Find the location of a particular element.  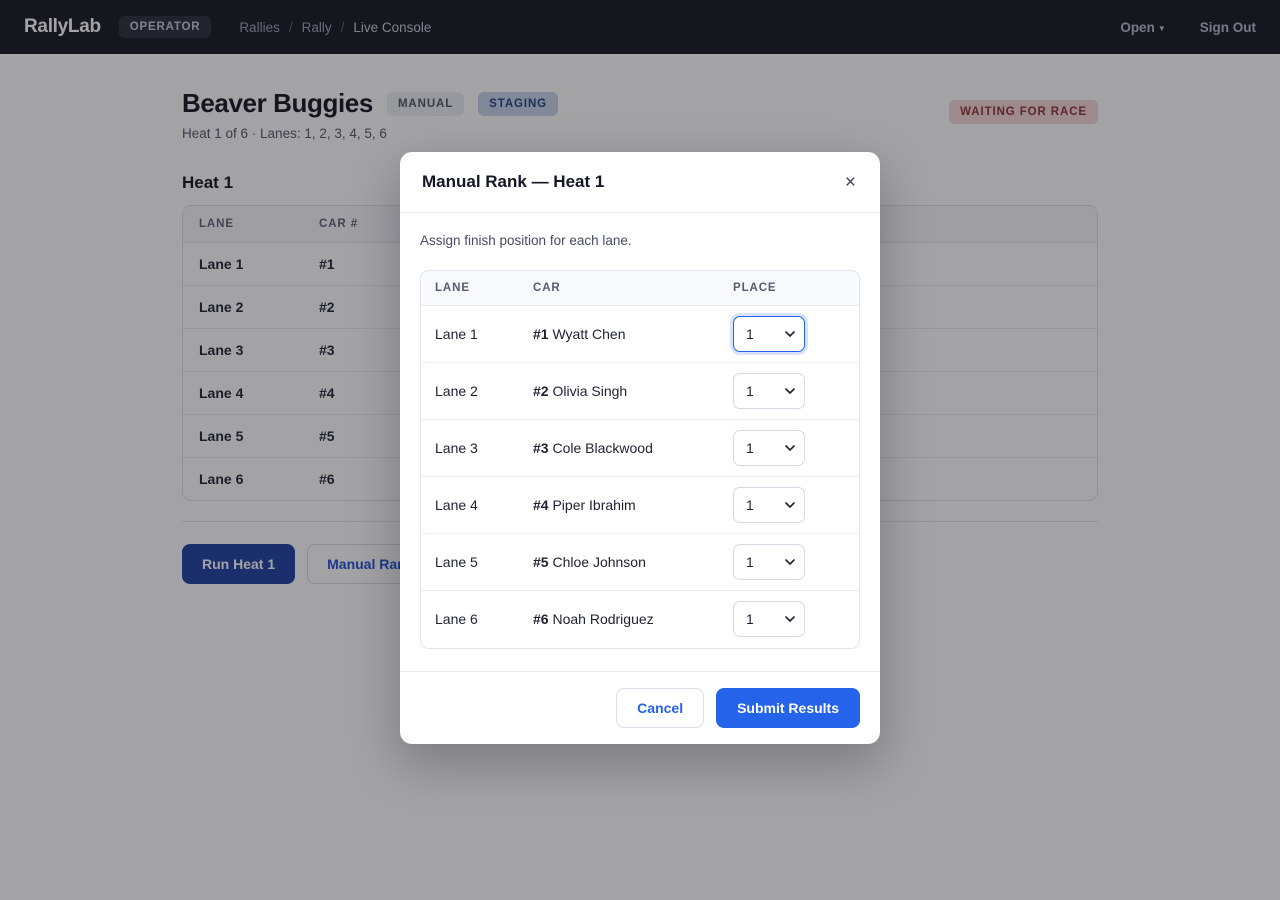

rank-car-number: #6 is located at coordinates (541, 619).